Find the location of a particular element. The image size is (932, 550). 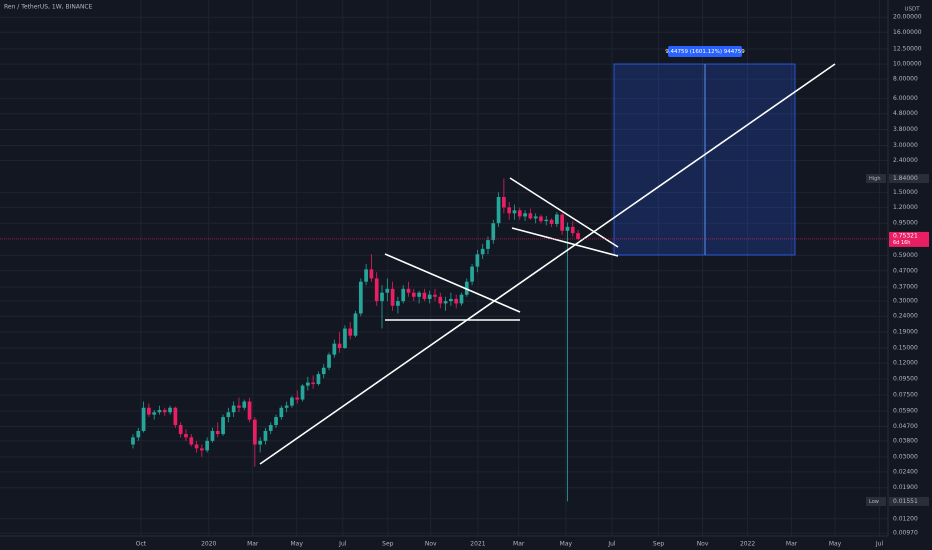

y-tick-label: 10.00000 is located at coordinates (907, 64).